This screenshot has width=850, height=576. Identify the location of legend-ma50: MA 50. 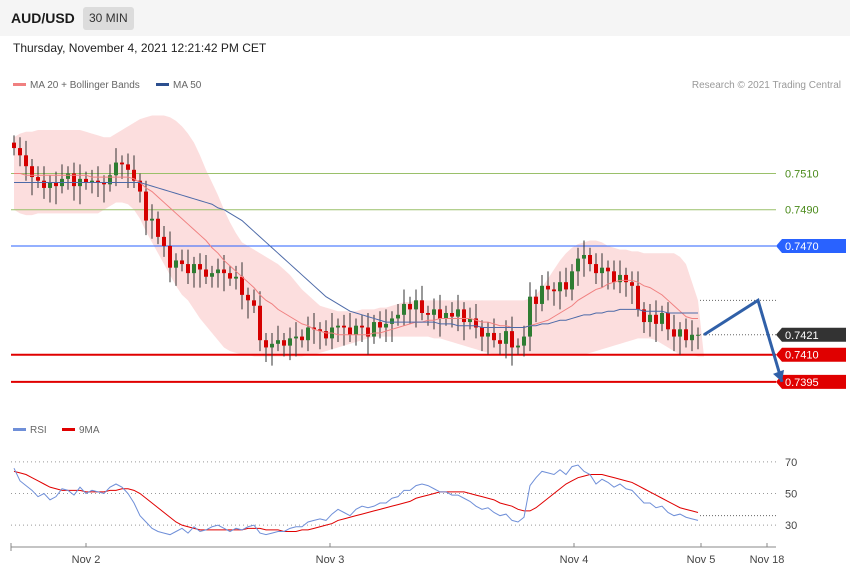
(178, 85).